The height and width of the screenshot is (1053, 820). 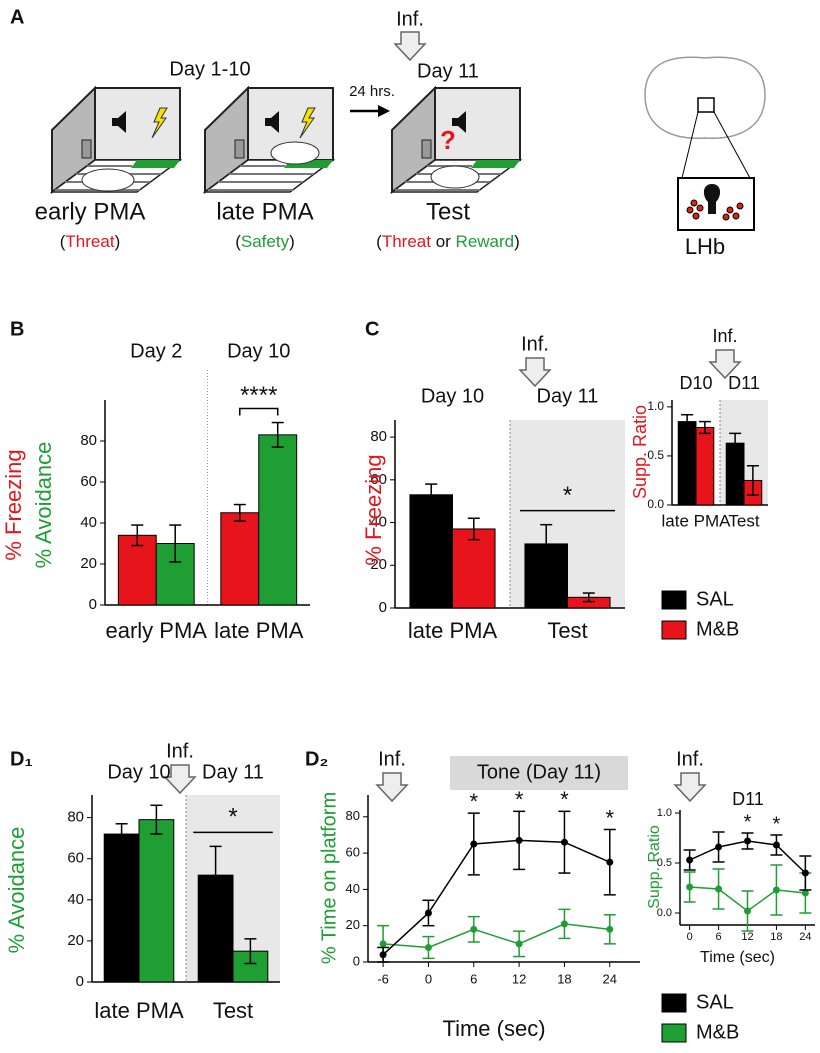 What do you see at coordinates (744, 383) in the screenshot?
I see `phase-label: D11` at bounding box center [744, 383].